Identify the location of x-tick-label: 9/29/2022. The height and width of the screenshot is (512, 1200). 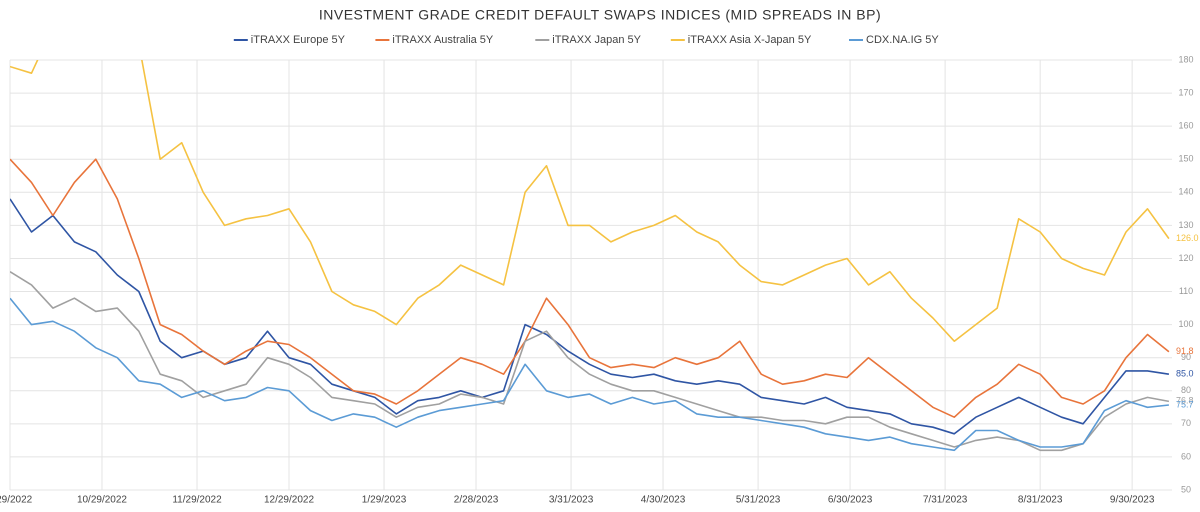
(16, 500).